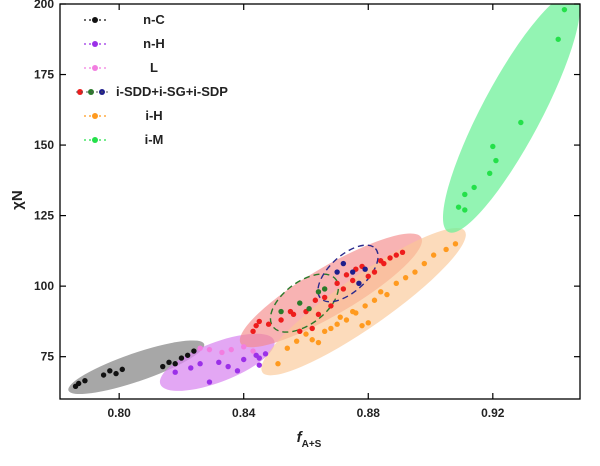 The image size is (600, 466). I want to click on legend-item-i-m: i-M, so click(123, 139).